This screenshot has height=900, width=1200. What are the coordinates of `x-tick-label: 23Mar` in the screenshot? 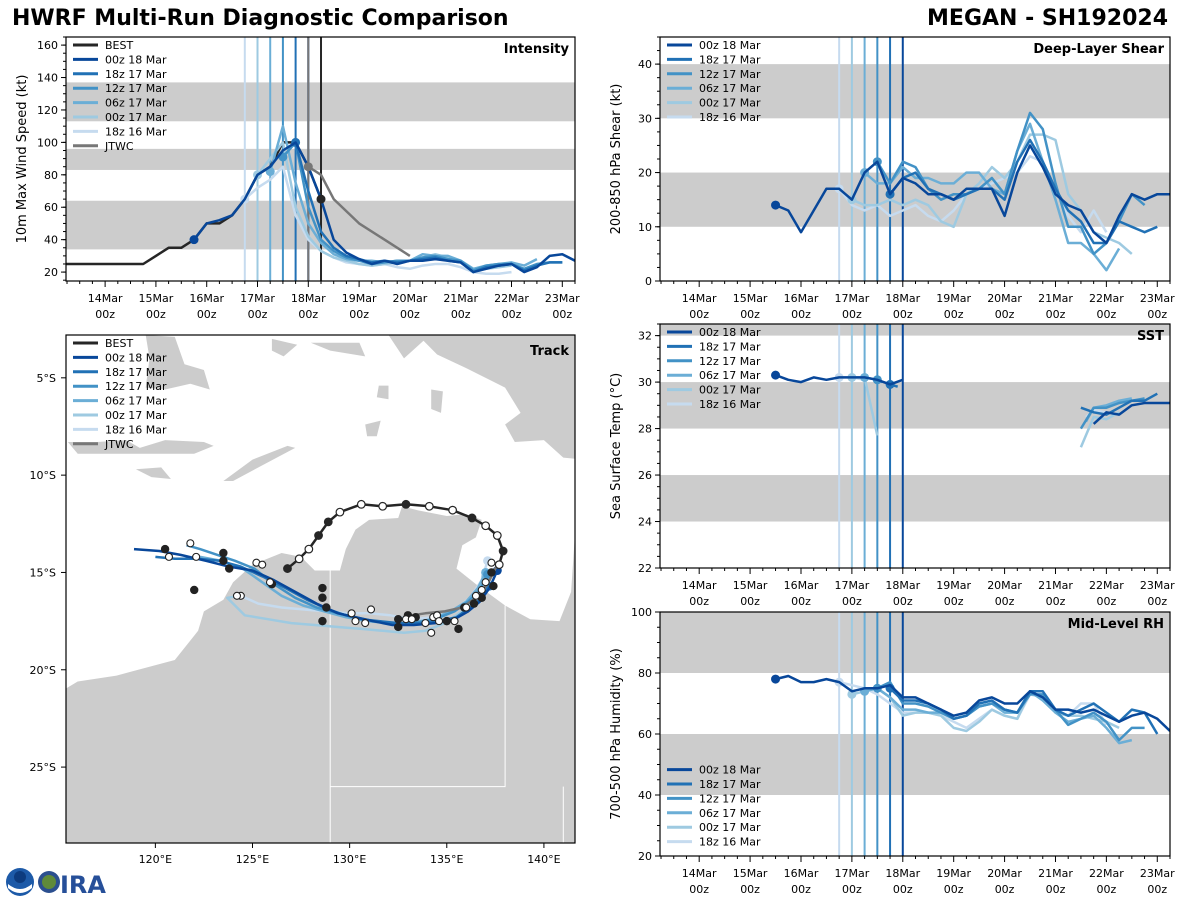 It's located at (1157, 873).